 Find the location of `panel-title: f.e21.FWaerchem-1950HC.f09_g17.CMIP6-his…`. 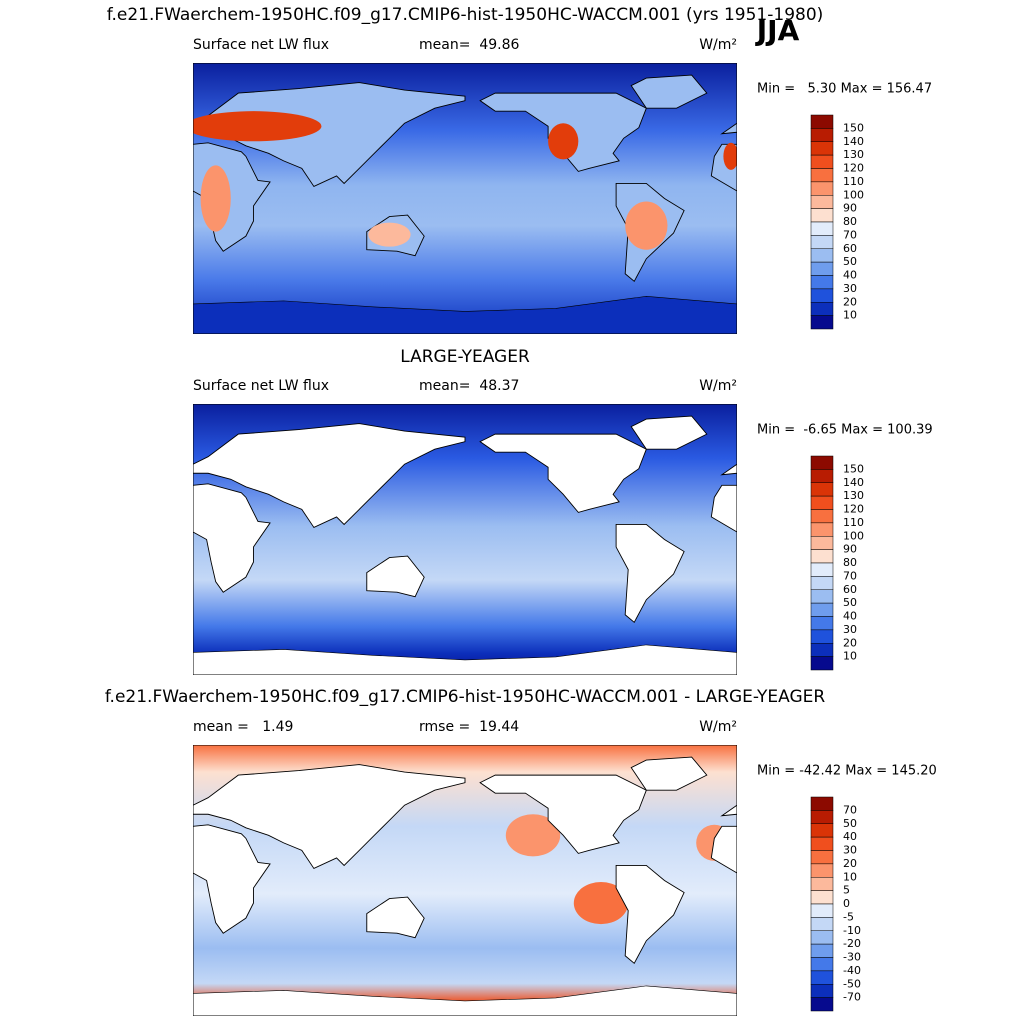

panel-title: f.e21.FWaerchem-1950HC.f09_g17.CMIP6-his… is located at coordinates (465, 697).